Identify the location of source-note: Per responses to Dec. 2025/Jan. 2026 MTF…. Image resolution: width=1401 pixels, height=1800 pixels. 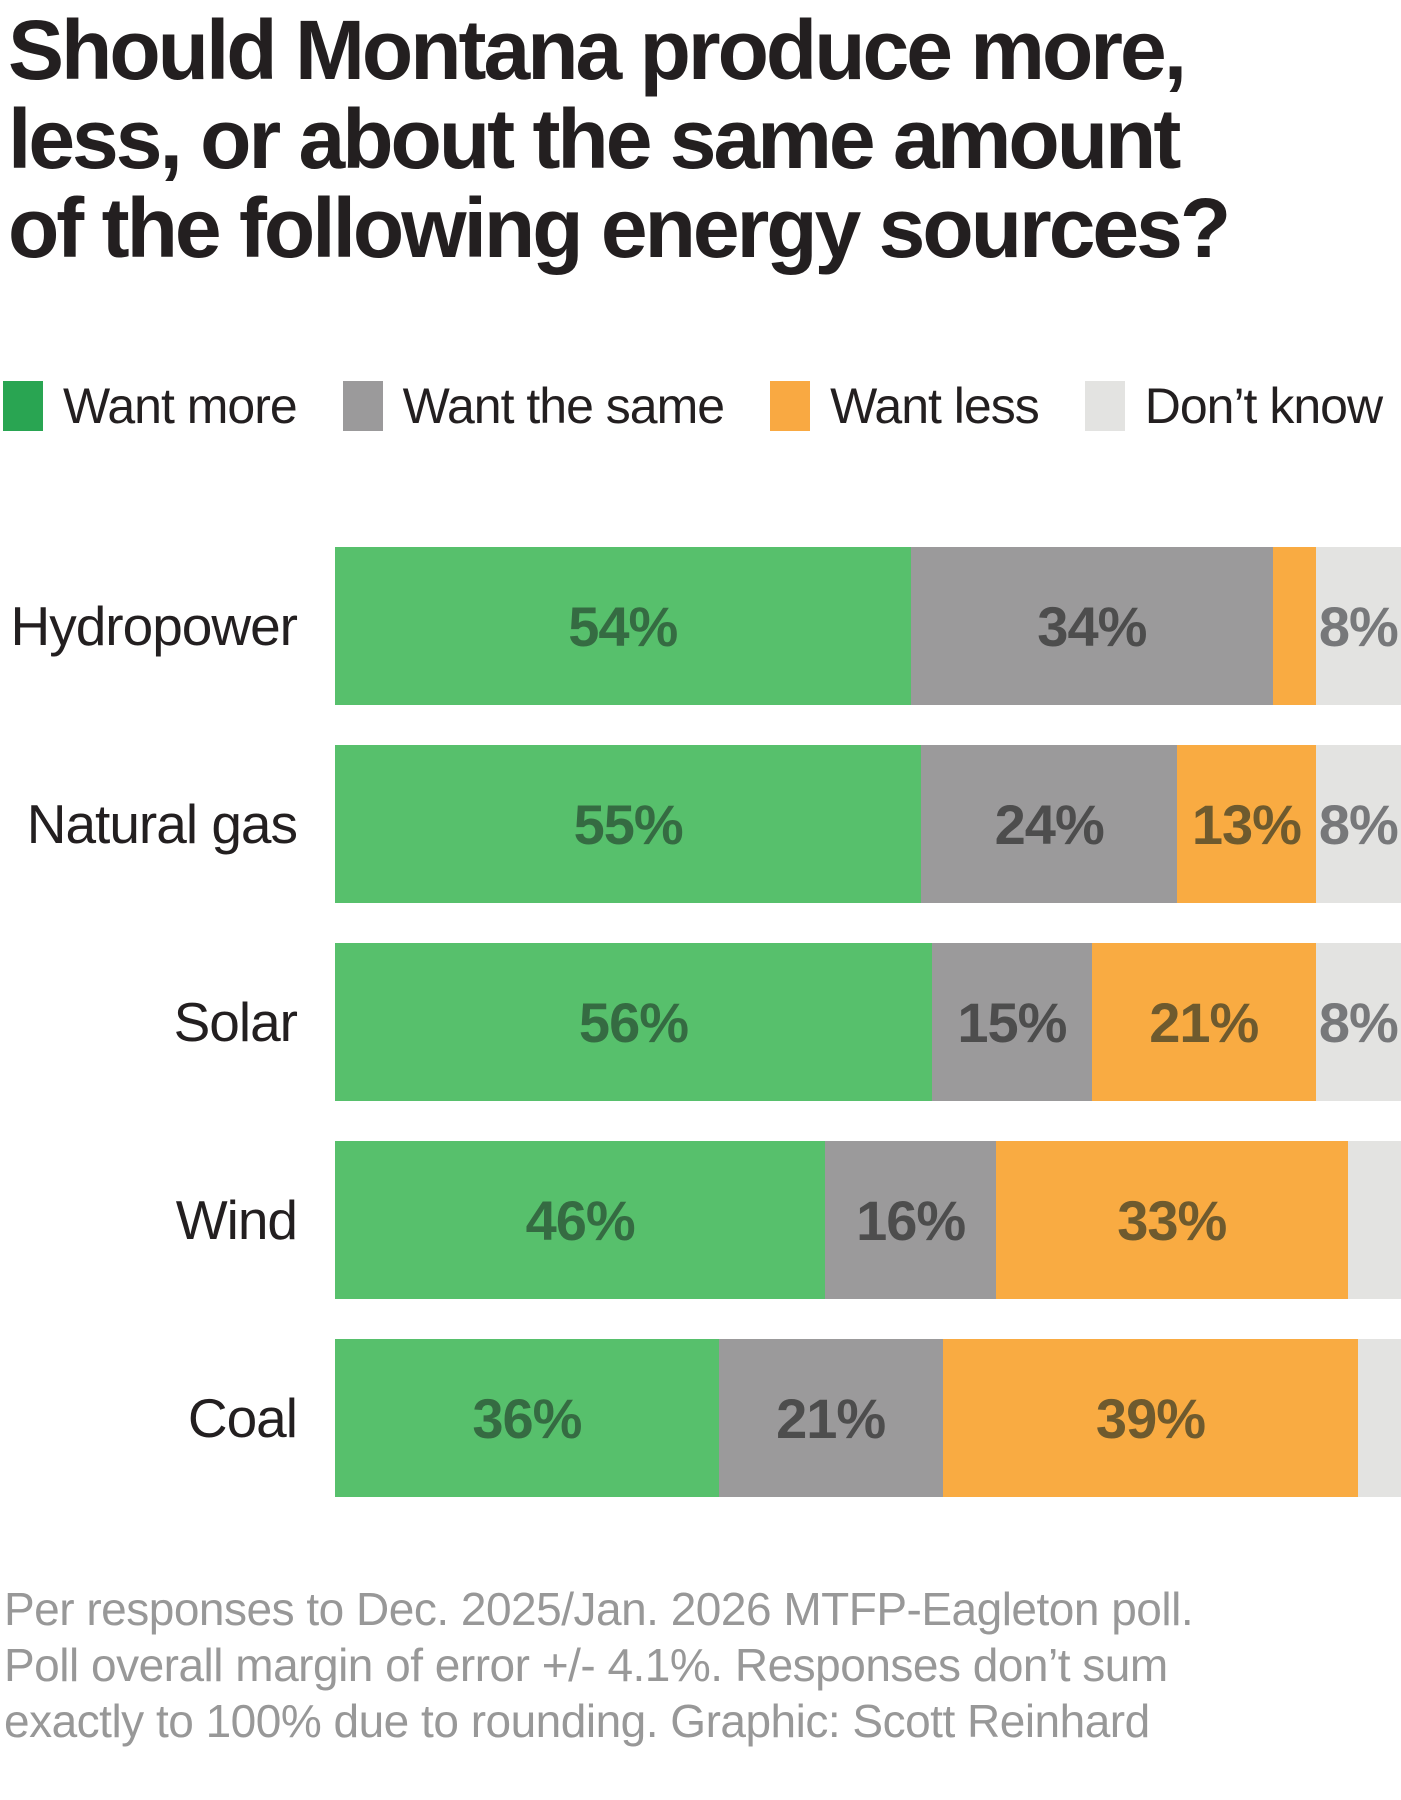
(702, 1665).